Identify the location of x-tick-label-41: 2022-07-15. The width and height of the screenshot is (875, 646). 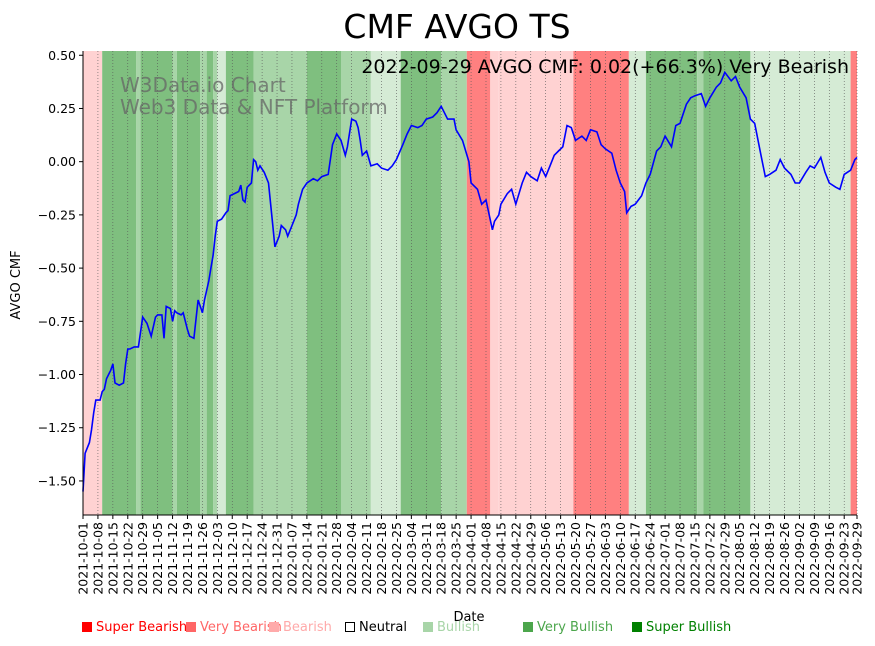
(694, 558).